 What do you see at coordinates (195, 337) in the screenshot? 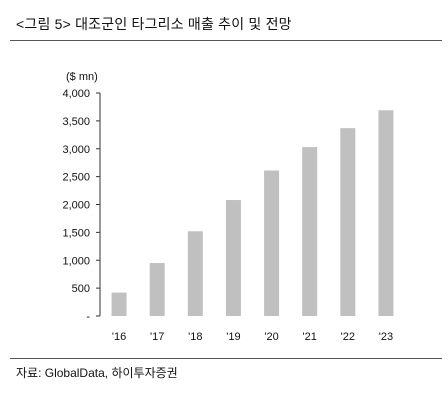
I see `x-tick-label: '18` at bounding box center [195, 337].